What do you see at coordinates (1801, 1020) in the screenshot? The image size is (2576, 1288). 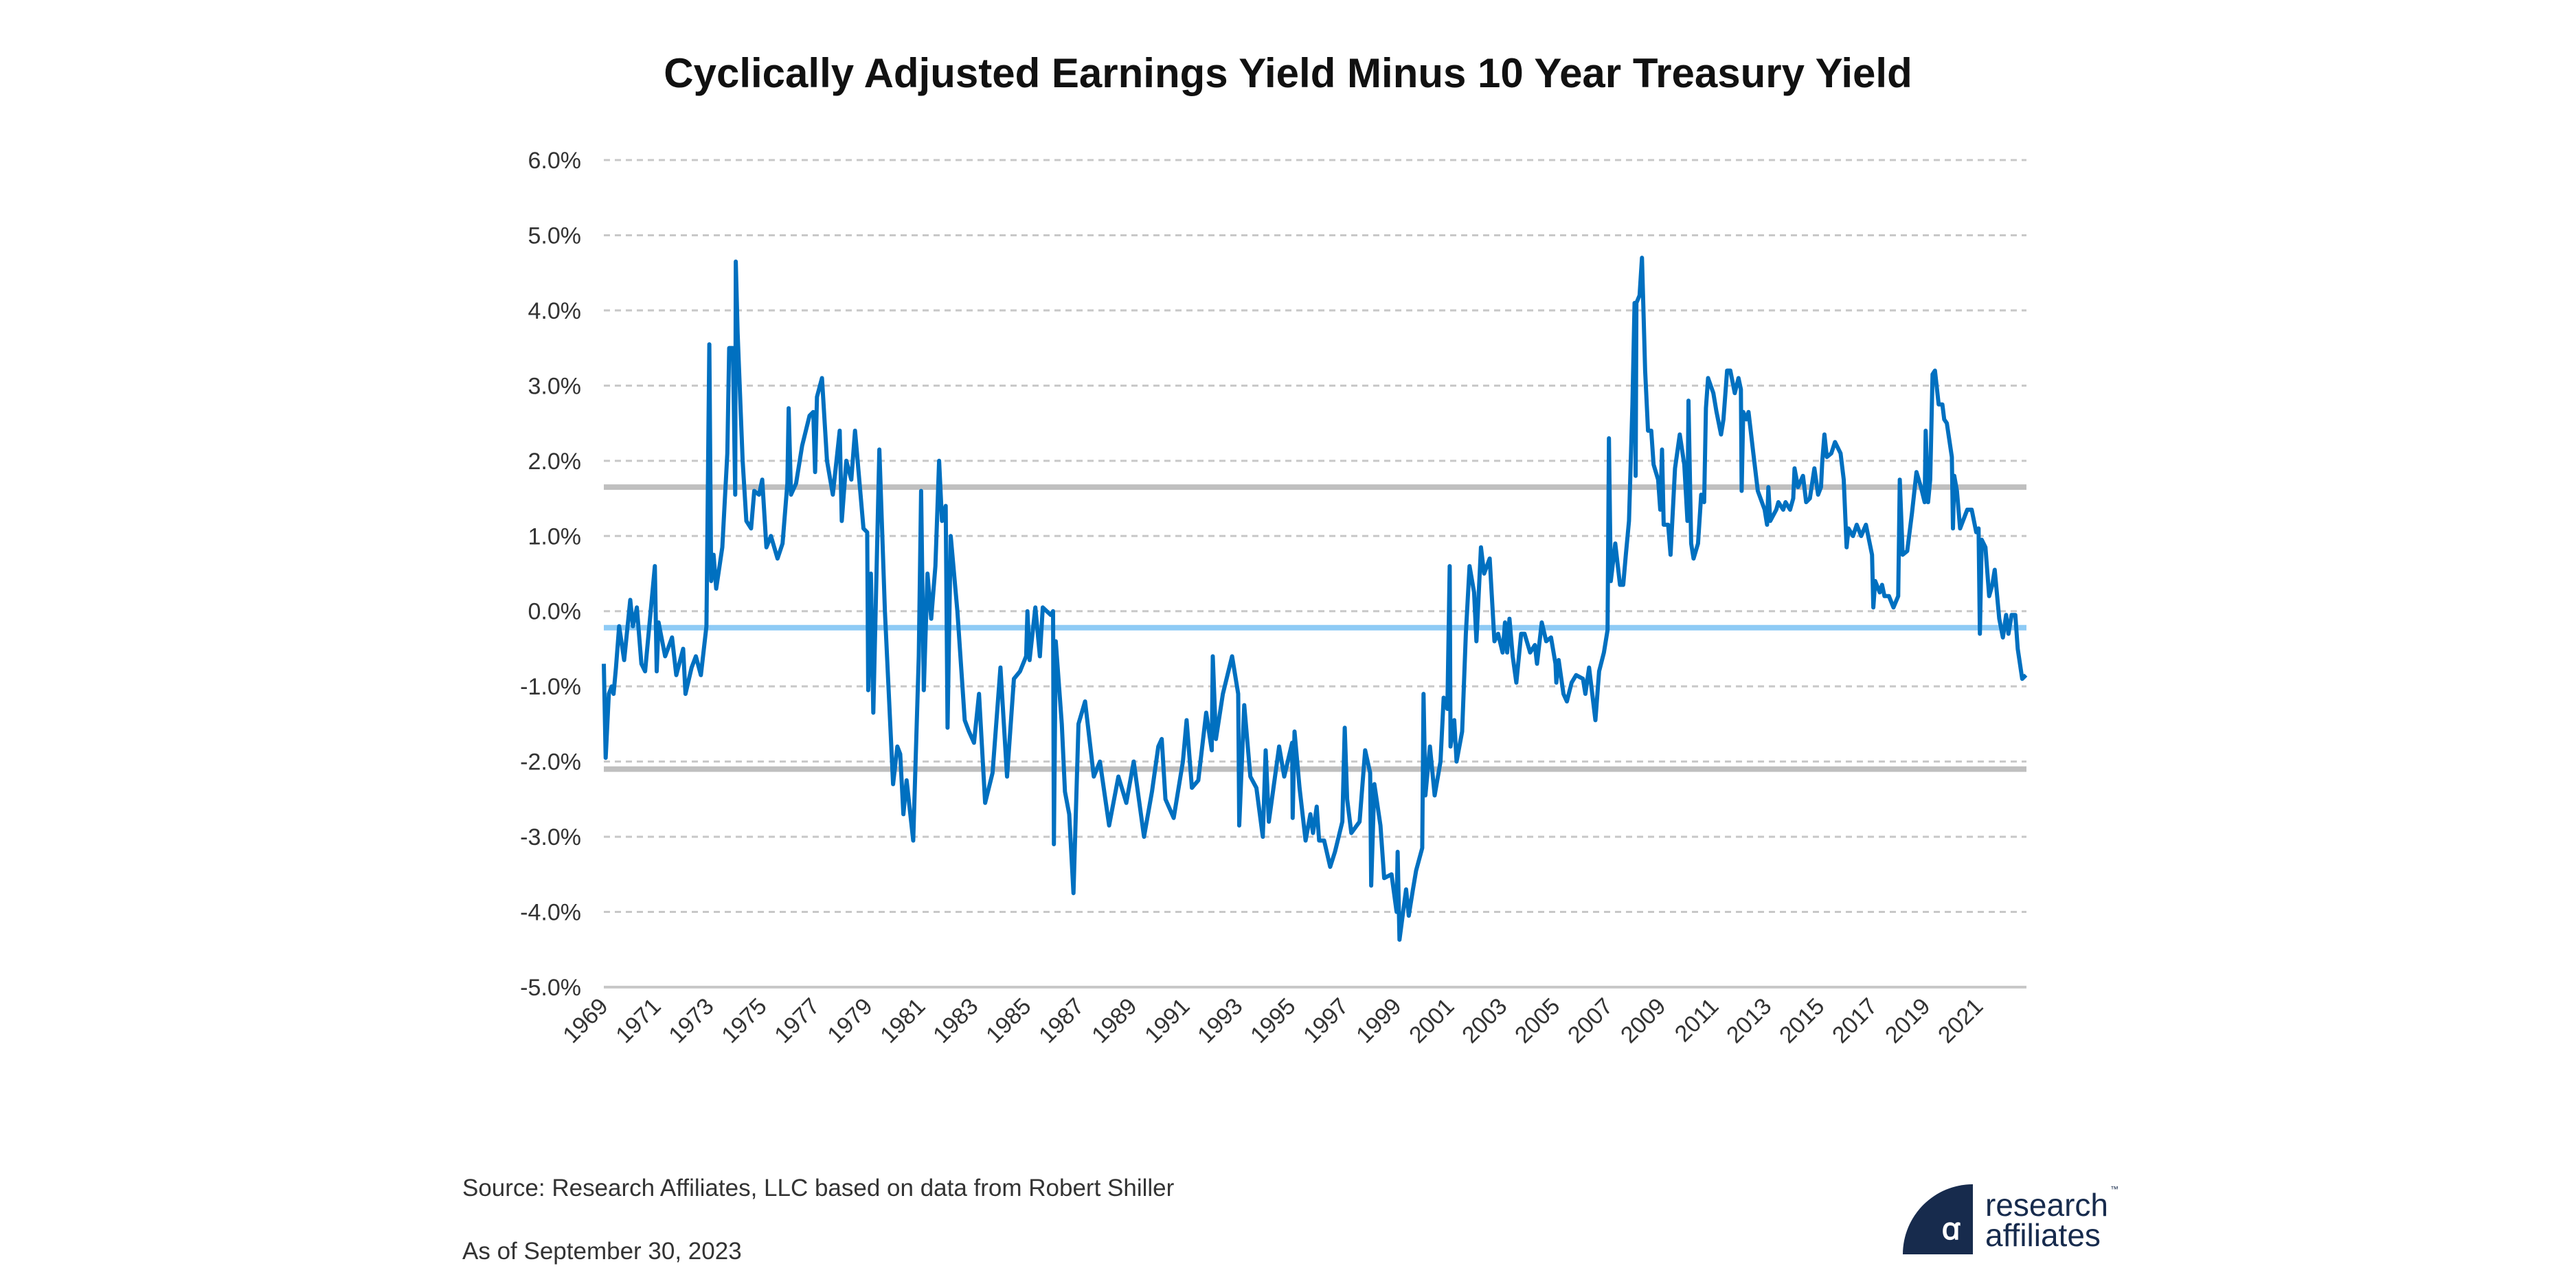 I see `x-tick-label: 2015` at bounding box center [1801, 1020].